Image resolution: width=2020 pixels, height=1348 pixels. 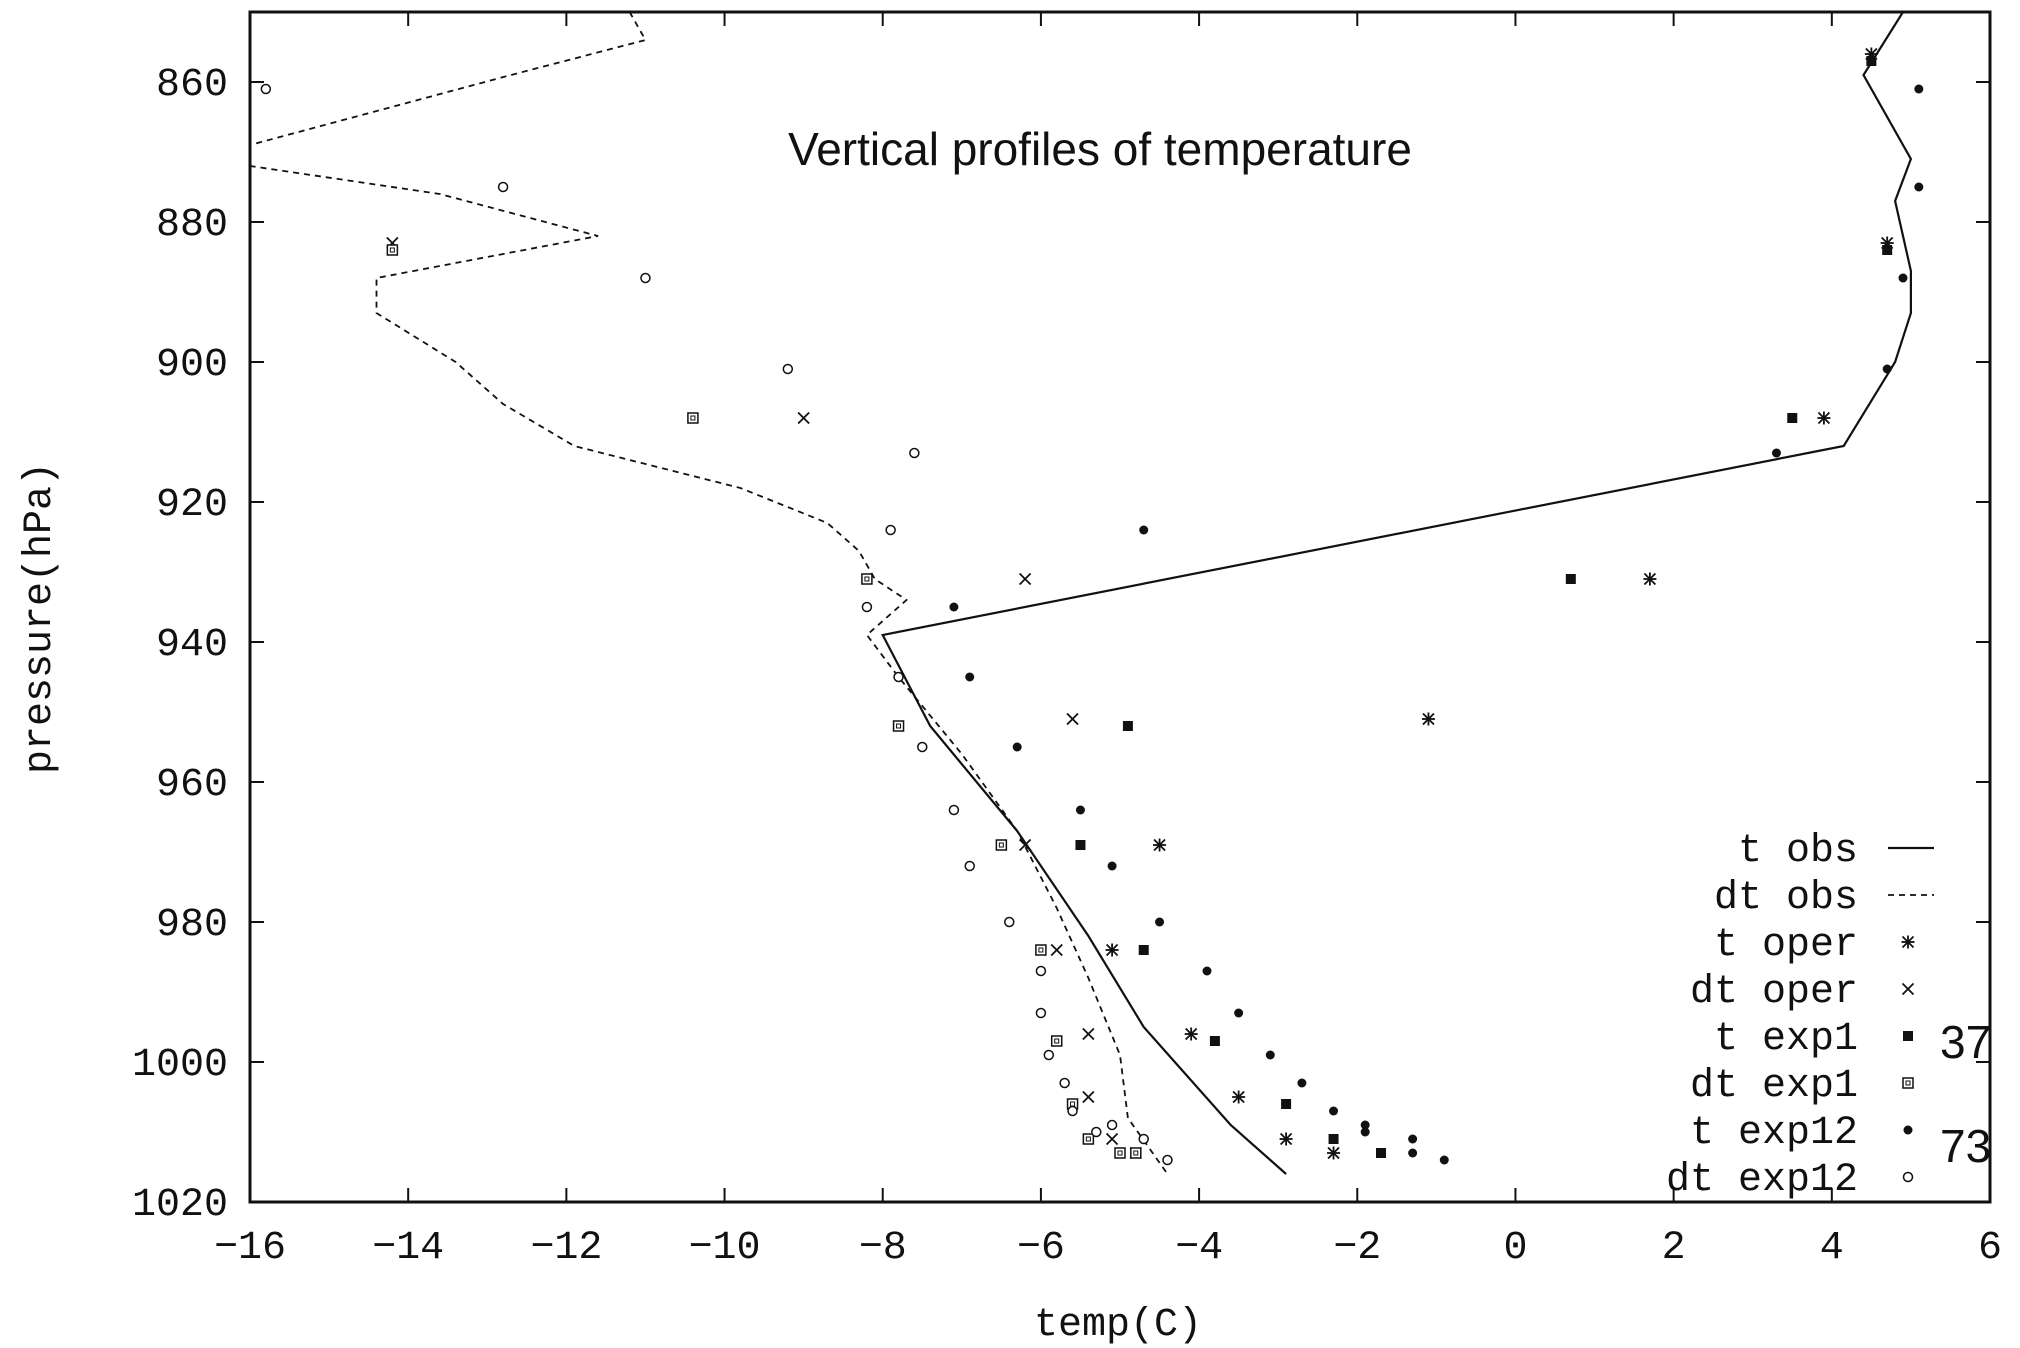 I want to click on legend-label: dt obs, so click(x=1786, y=898).